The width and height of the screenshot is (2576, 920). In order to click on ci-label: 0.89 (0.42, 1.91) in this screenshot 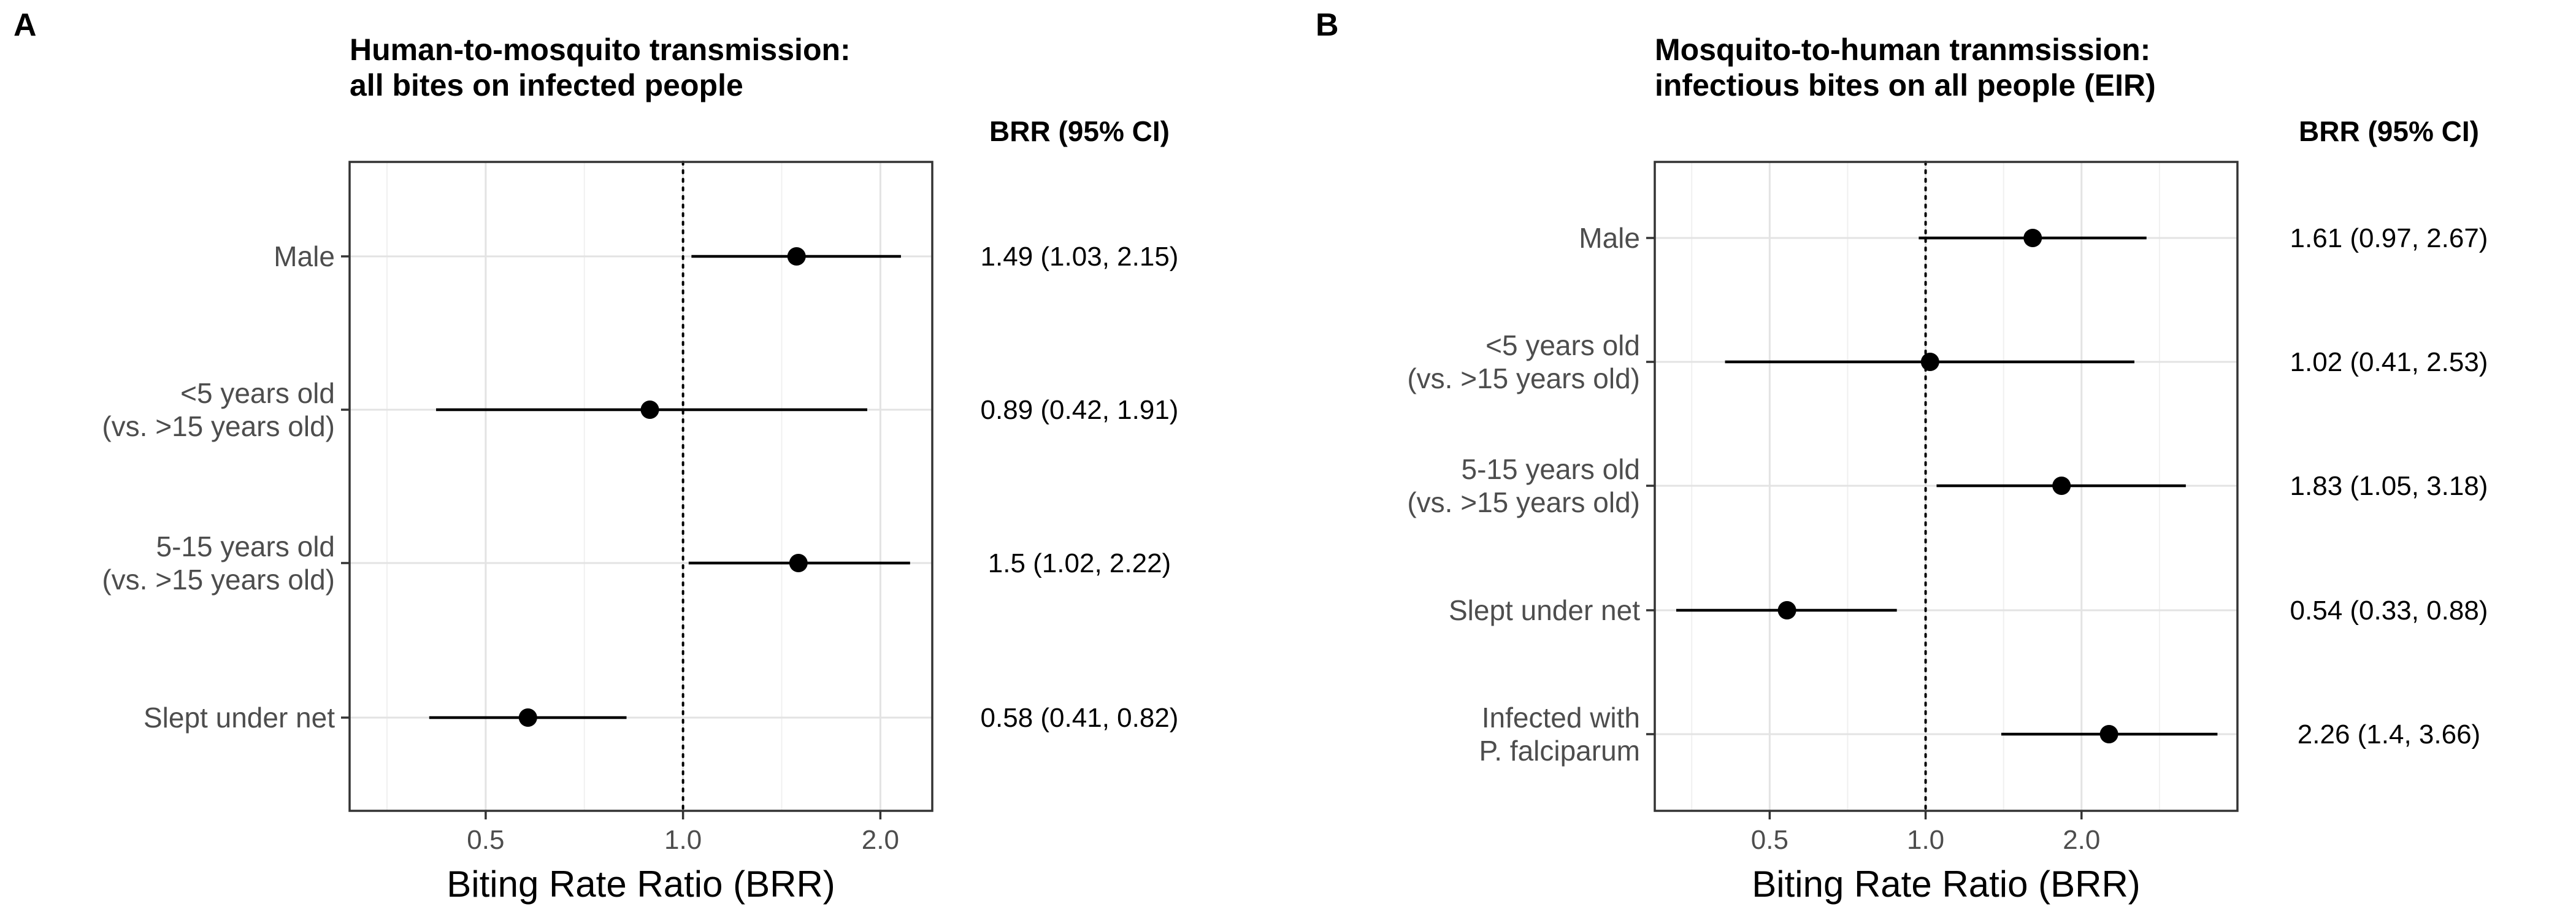, I will do `click(1080, 410)`.